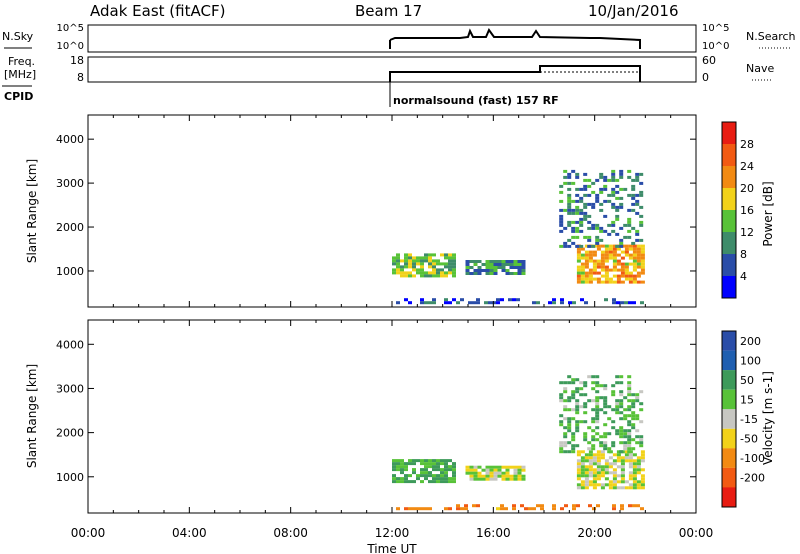 This screenshot has width=800, height=554. What do you see at coordinates (391, 548) in the screenshot?
I see `time-xlabel: Time UT` at bounding box center [391, 548].